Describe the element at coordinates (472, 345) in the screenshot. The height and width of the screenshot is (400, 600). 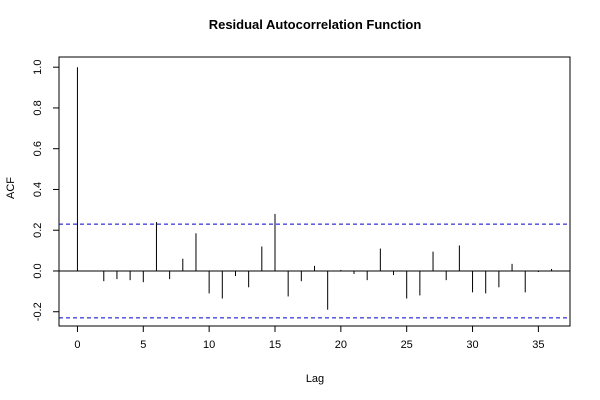
I see `x-tick-label-30: 30` at that location.